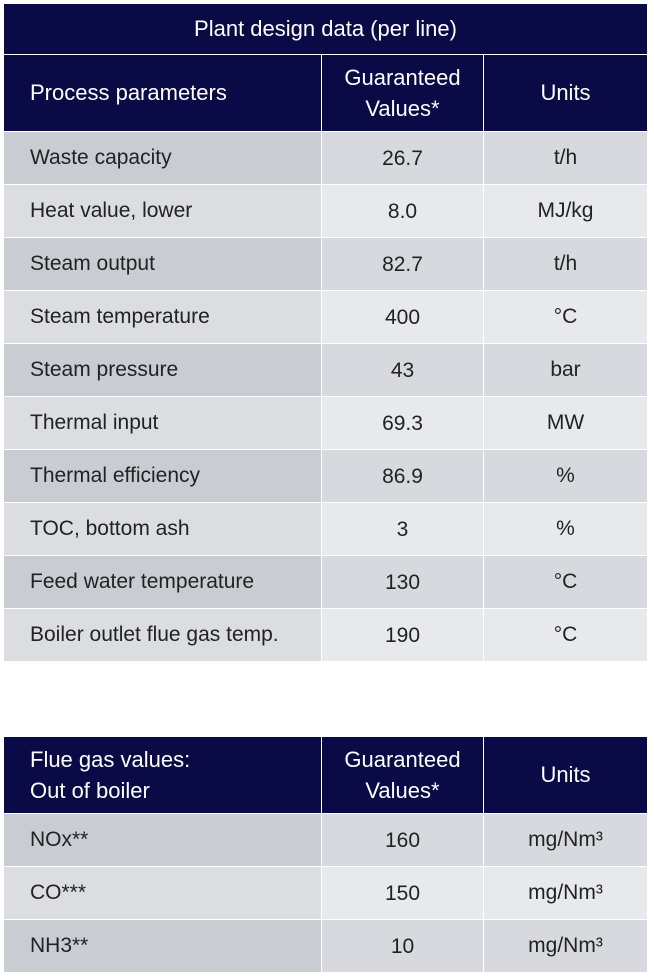 Image resolution: width=654 pixels, height=980 pixels. I want to click on table-row: Waste capacity 26.7 t/h, so click(325, 158).